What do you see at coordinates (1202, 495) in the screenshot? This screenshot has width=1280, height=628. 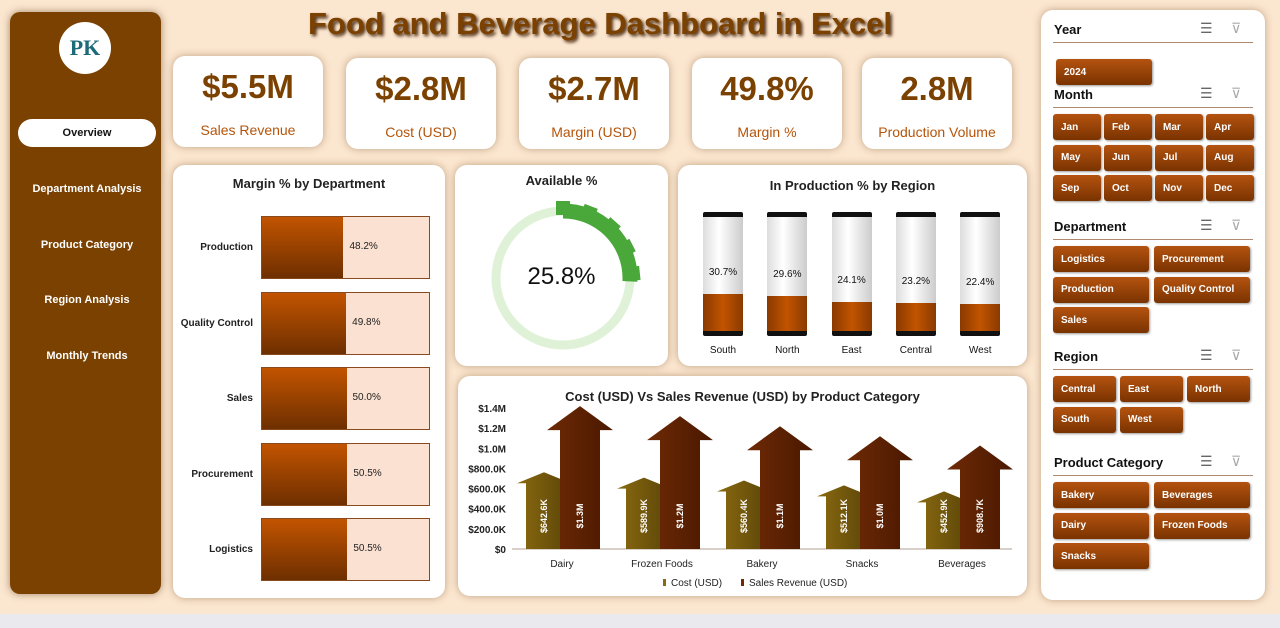 I see `slicer-item: Beverages` at bounding box center [1202, 495].